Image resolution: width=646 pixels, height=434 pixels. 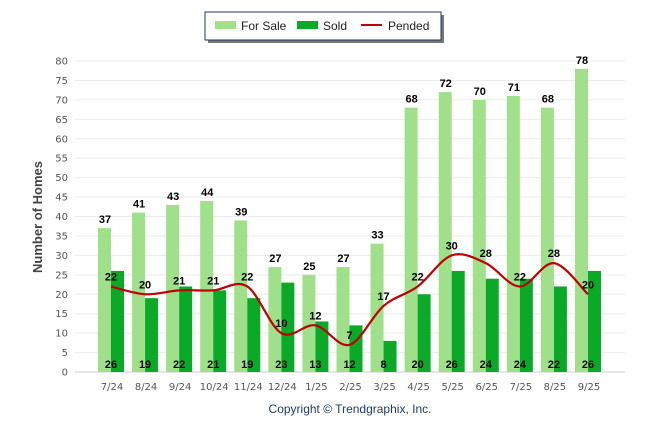 What do you see at coordinates (61, 256) in the screenshot?
I see `y-tick-label: 30` at bounding box center [61, 256].